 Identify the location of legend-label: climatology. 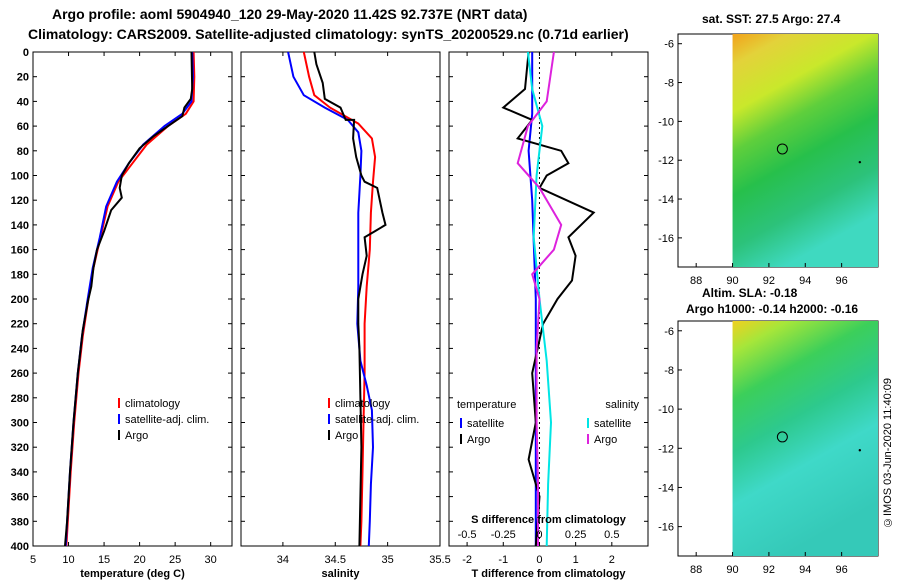
(153, 404).